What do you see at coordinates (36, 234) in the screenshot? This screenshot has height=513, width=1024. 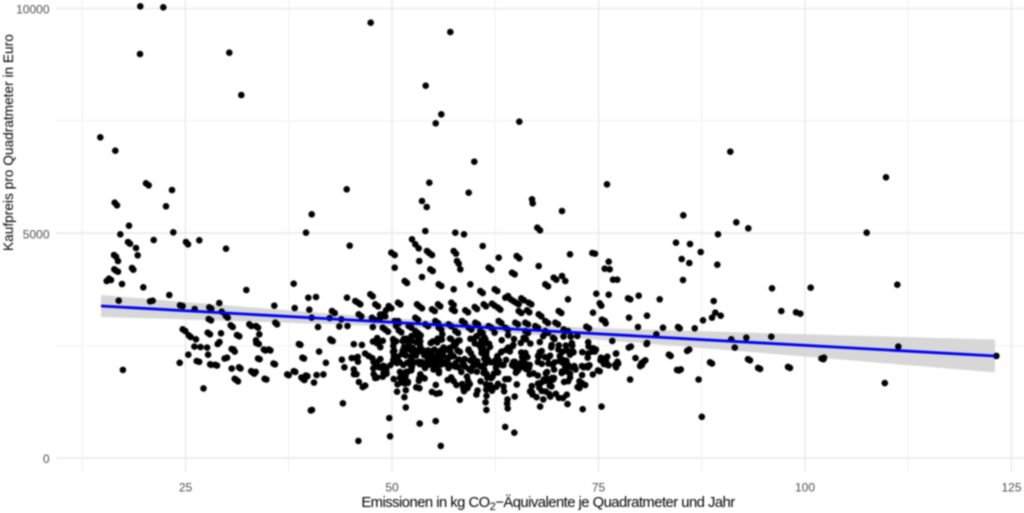 I see `svg-text: 5000` at bounding box center [36, 234].